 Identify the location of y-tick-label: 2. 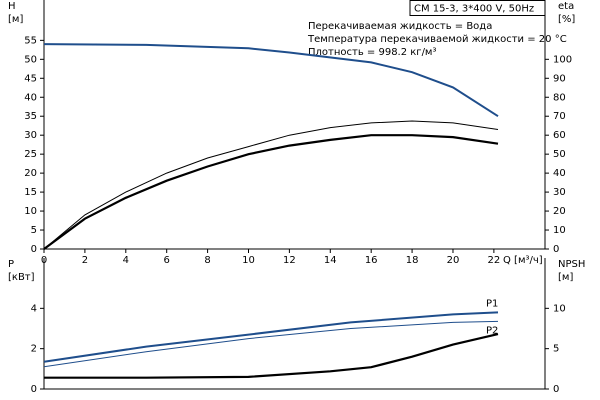
(34, 349).